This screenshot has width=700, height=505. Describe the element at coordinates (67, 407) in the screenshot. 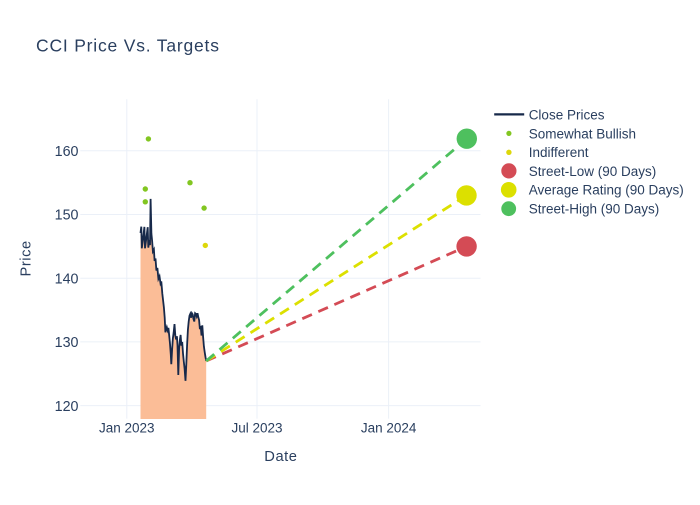

I see `svg-text: 120` at that location.